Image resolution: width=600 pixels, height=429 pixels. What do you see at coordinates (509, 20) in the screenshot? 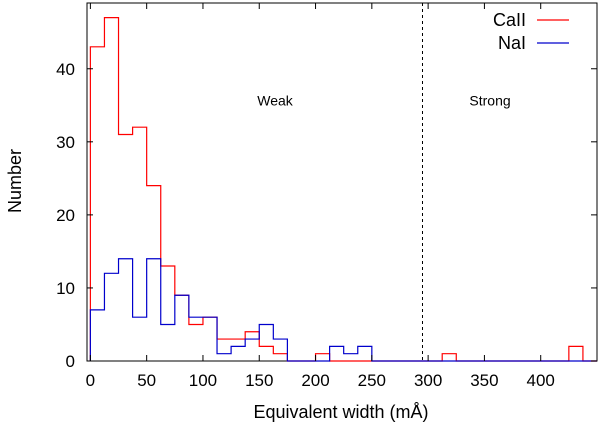
I see `legend-label: CaII` at bounding box center [509, 20].